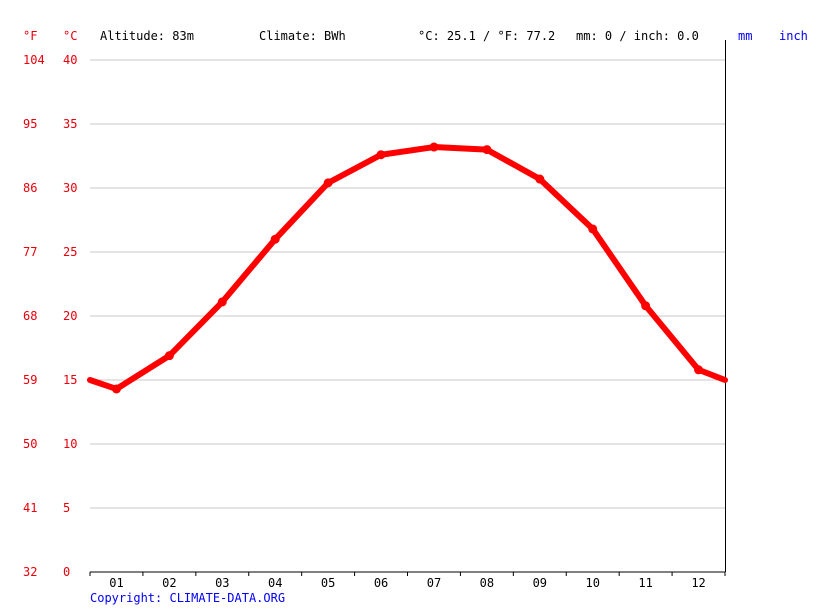 This screenshot has width=815, height=611. I want to click on x-tick-label: 06, so click(381, 583).